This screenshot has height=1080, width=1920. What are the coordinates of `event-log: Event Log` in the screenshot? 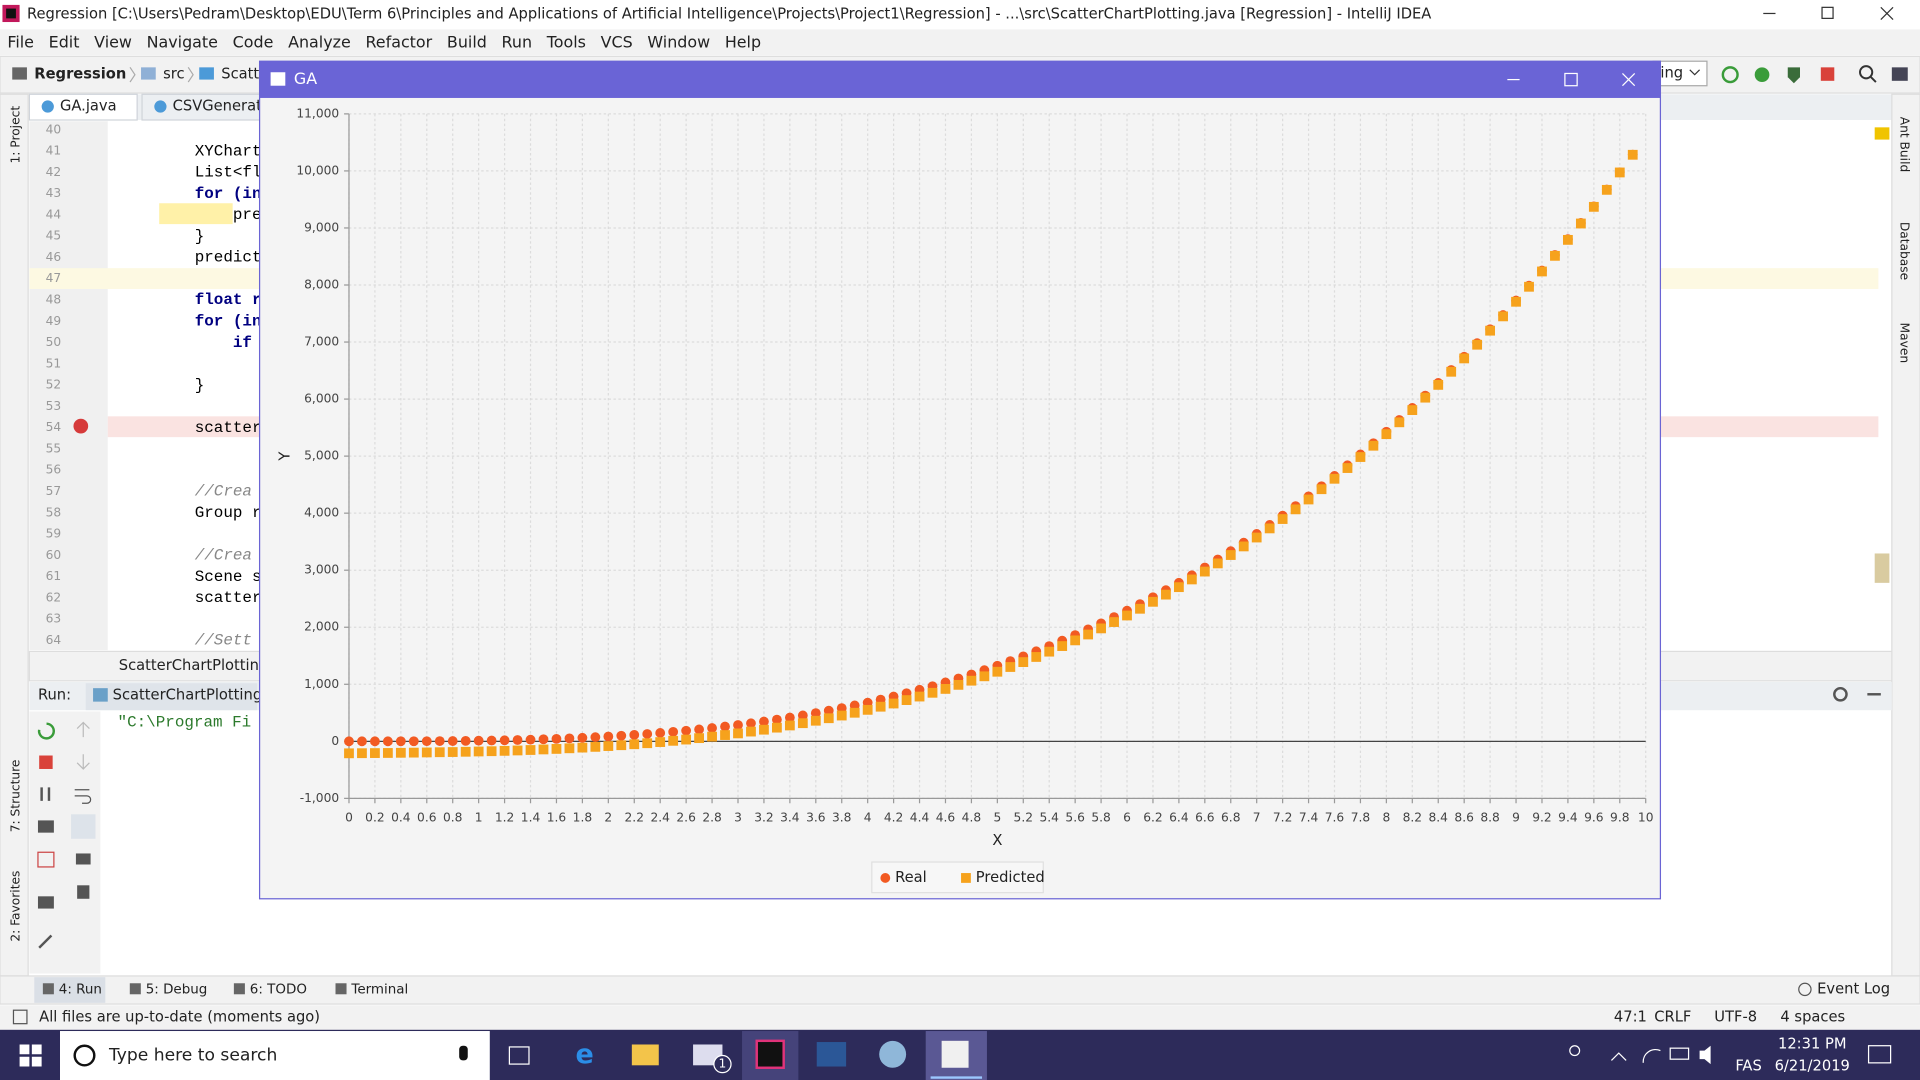 It's located at (1853, 988).